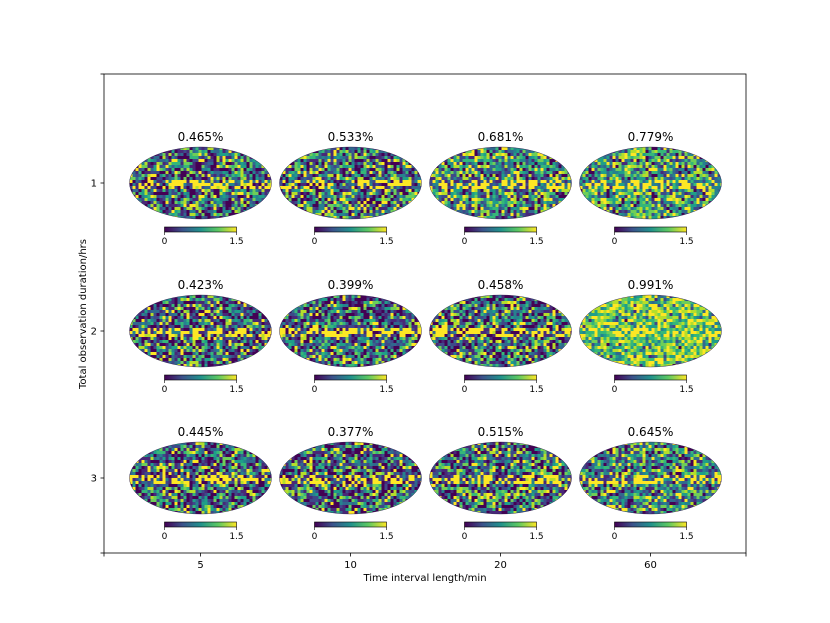 The width and height of the screenshot is (830, 623). I want to click on panel-title: 0.465%, so click(201, 137).